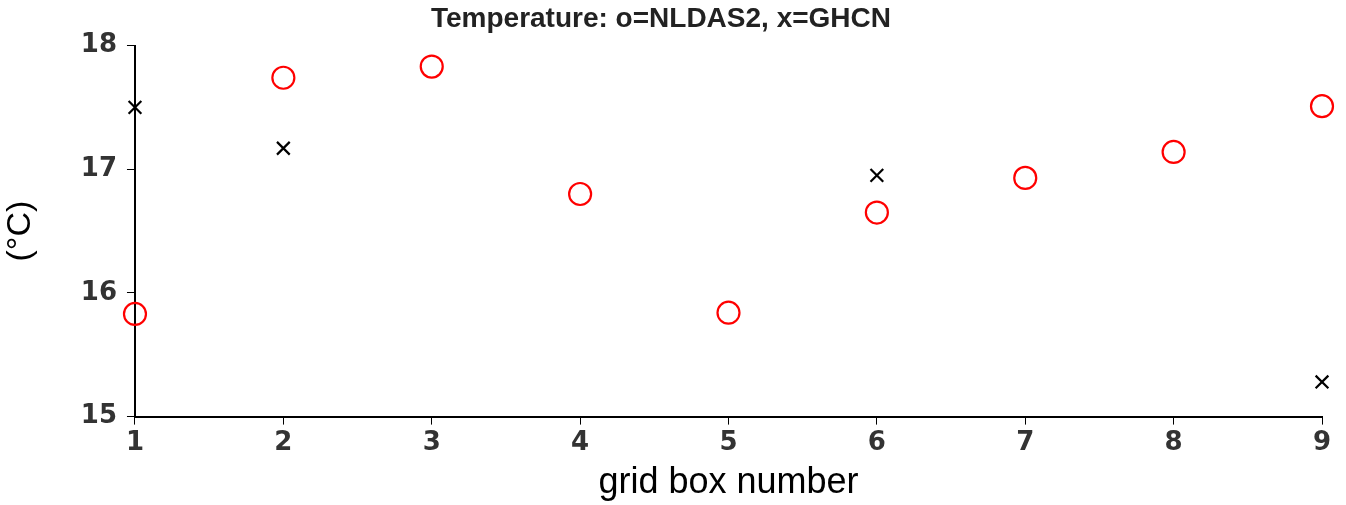 This screenshot has height=505, width=1346. I want to click on y-axis-title: (°C), so click(18, 231).